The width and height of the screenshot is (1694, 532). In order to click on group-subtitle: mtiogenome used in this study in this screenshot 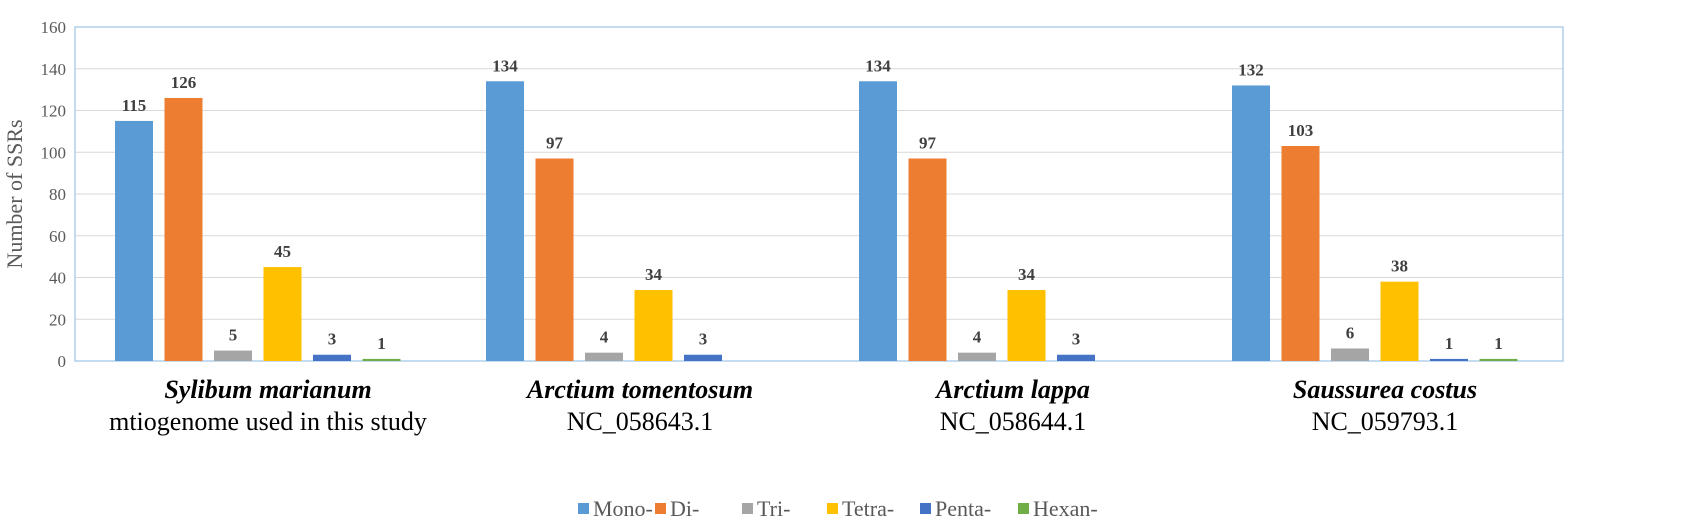, I will do `click(268, 421)`.